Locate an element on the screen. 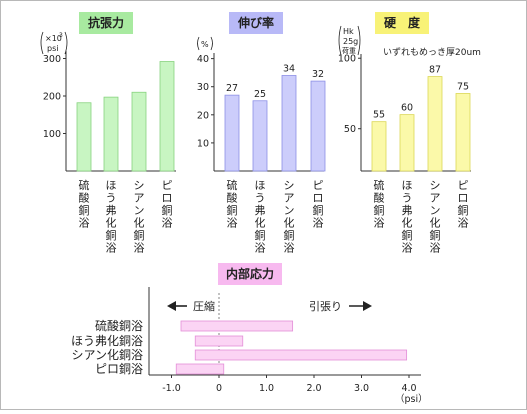 The image size is (527, 414). elongation-y-tick-label: 40 is located at coordinates (203, 59).